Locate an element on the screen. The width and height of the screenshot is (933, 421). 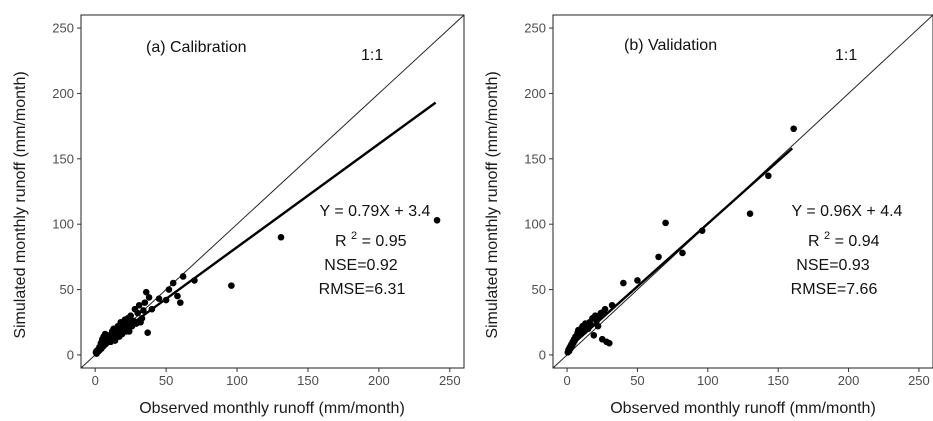
r-squared-value: = 0.95 is located at coordinates (384, 241).